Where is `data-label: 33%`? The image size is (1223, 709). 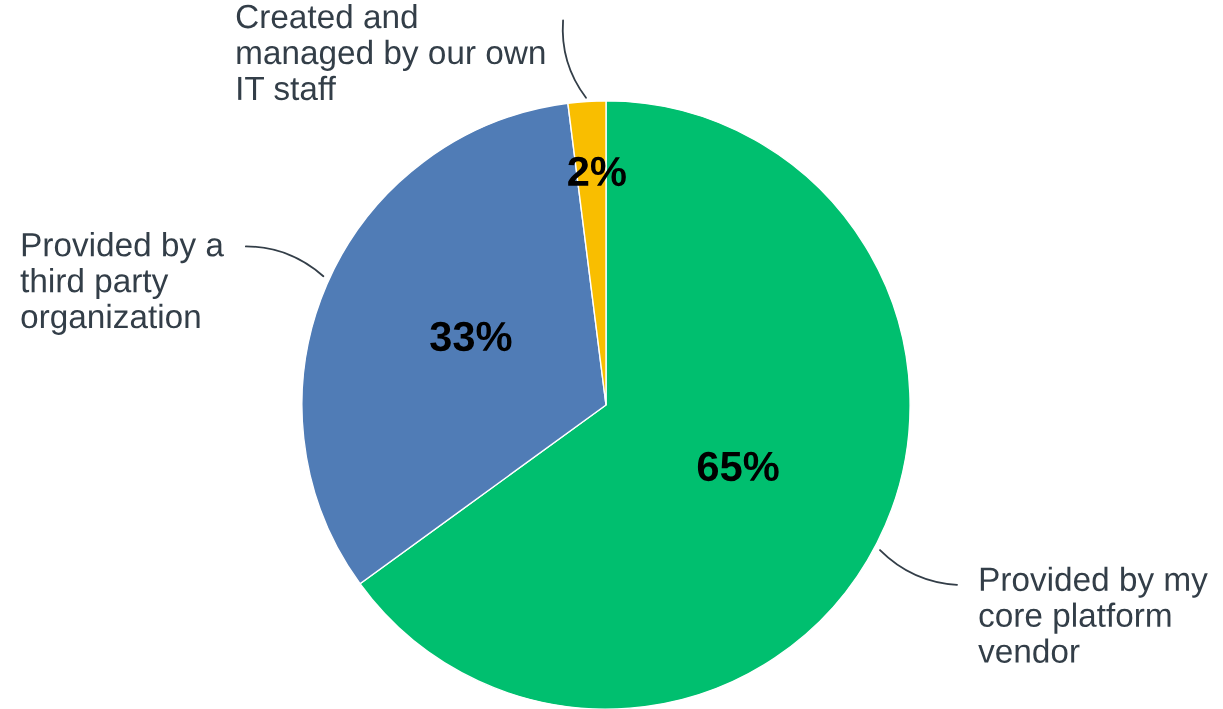
data-label: 33% is located at coordinates (471, 336).